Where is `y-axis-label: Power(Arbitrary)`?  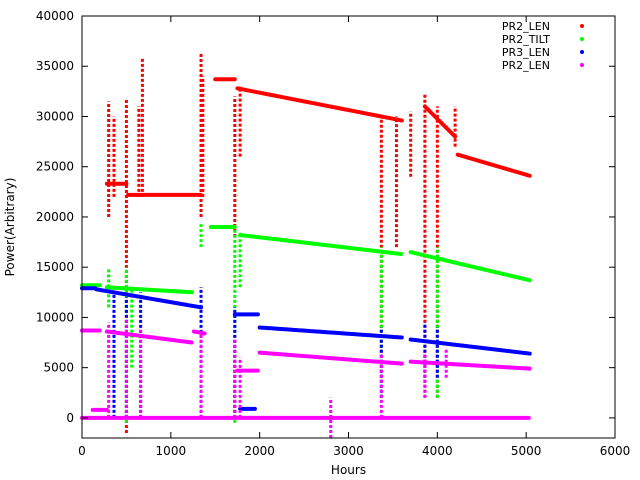
y-axis-label: Power(Arbitrary) is located at coordinates (10, 227).